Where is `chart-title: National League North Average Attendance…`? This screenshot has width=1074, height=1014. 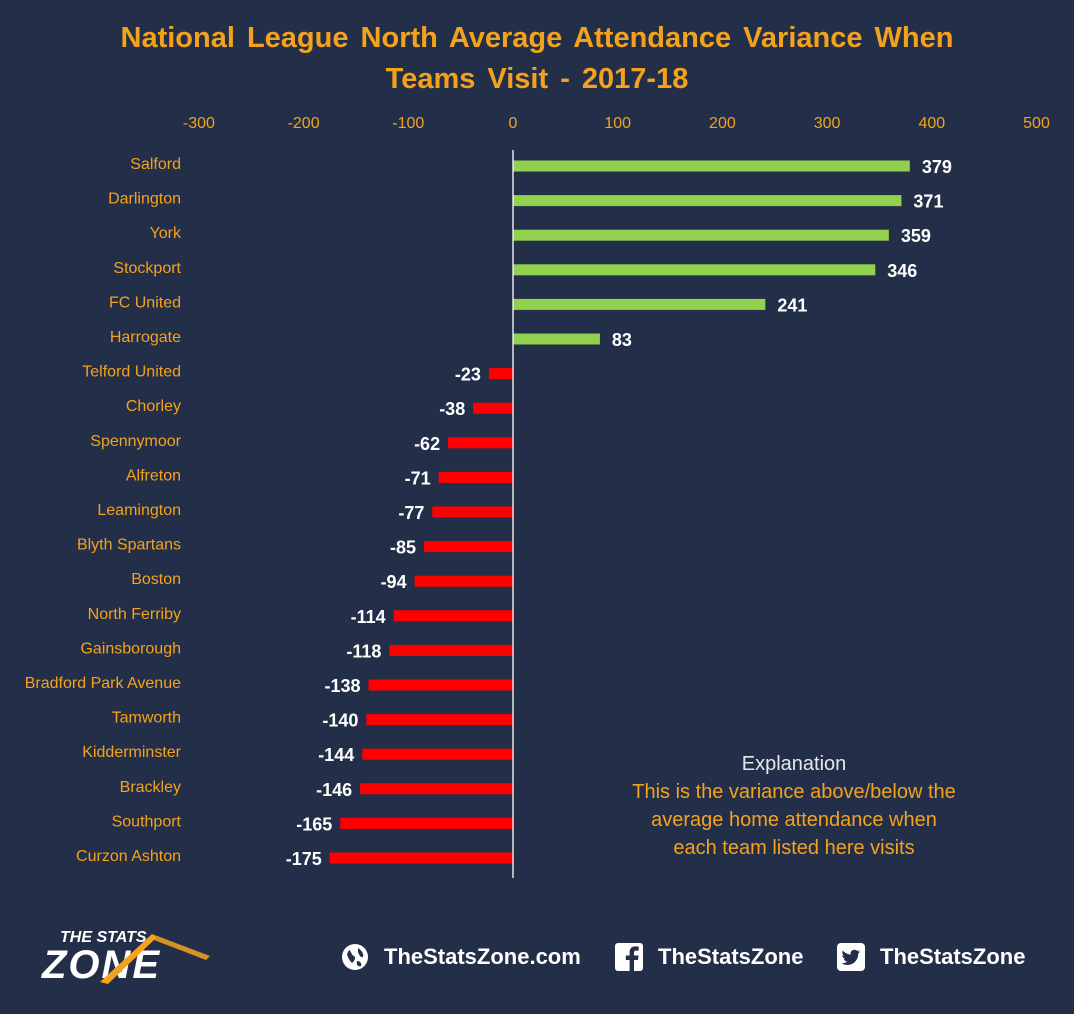
chart-title: National League North Average Attendance… is located at coordinates (537, 59).